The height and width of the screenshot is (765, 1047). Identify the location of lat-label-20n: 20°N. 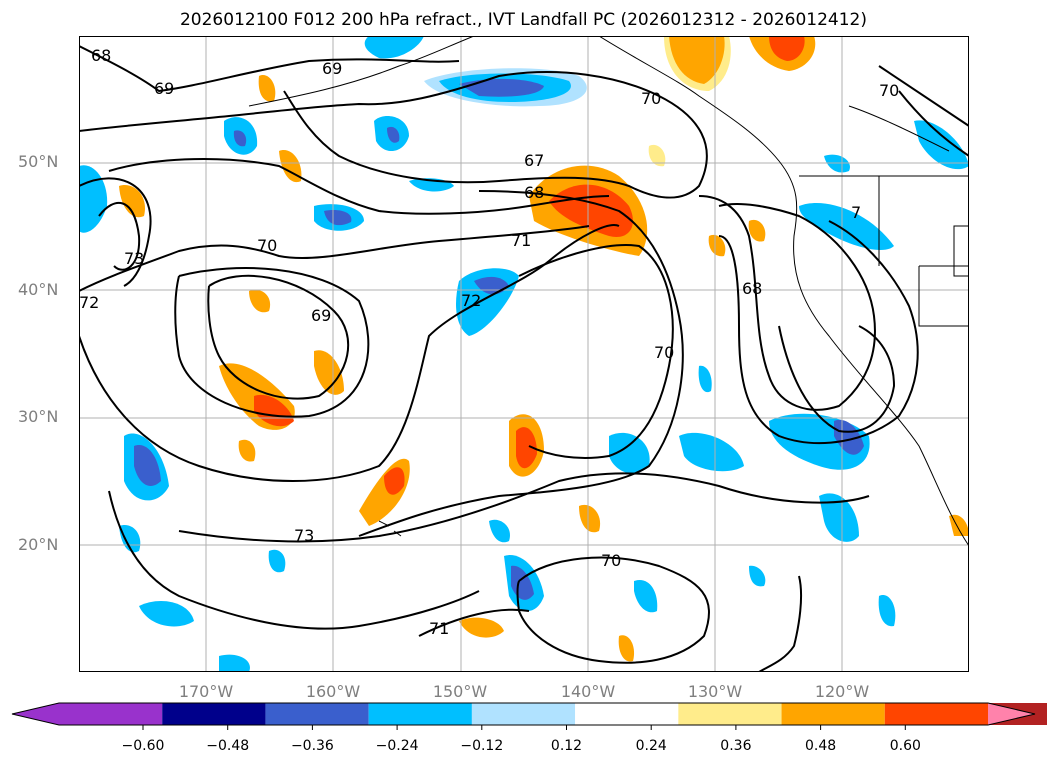
(38, 544).